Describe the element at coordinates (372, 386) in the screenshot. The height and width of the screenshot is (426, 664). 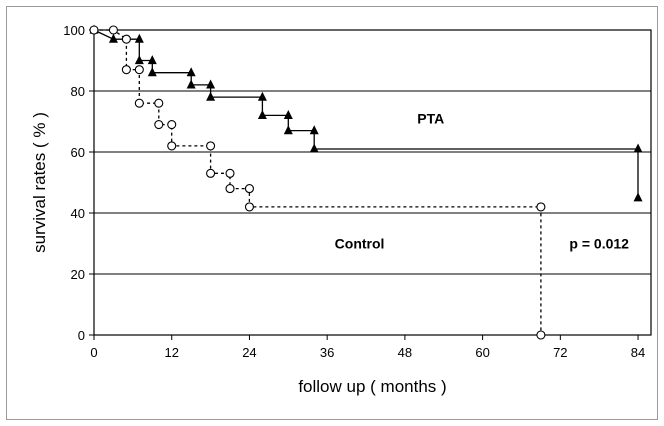
I see `x-axis-title: follow up ( months )` at that location.